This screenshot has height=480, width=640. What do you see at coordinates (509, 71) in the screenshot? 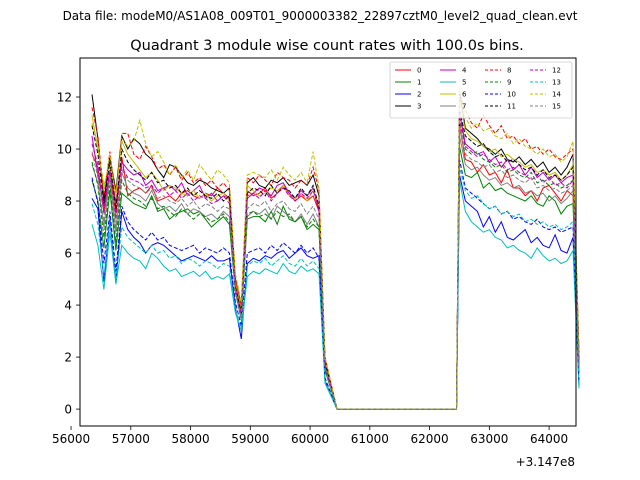
I see `legend-label-8: 8` at bounding box center [509, 71].